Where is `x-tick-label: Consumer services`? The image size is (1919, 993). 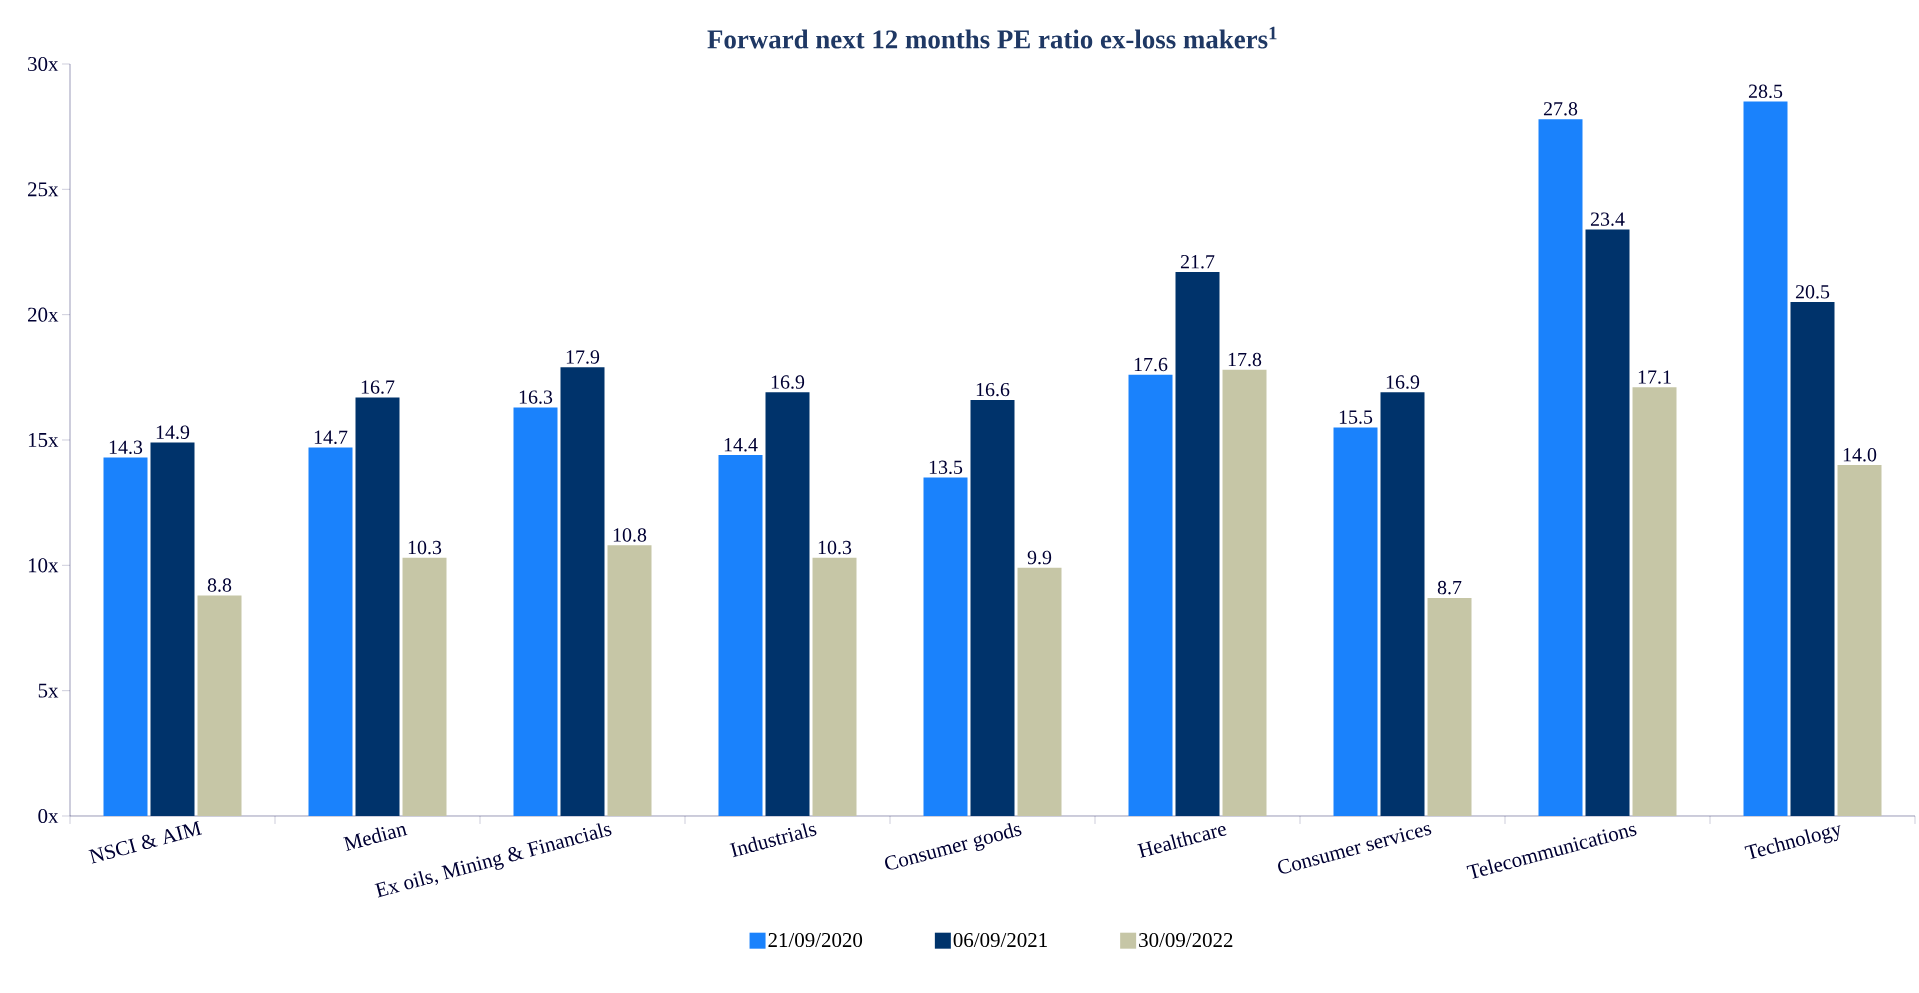 x-tick-label: Consumer services is located at coordinates (1355, 849).